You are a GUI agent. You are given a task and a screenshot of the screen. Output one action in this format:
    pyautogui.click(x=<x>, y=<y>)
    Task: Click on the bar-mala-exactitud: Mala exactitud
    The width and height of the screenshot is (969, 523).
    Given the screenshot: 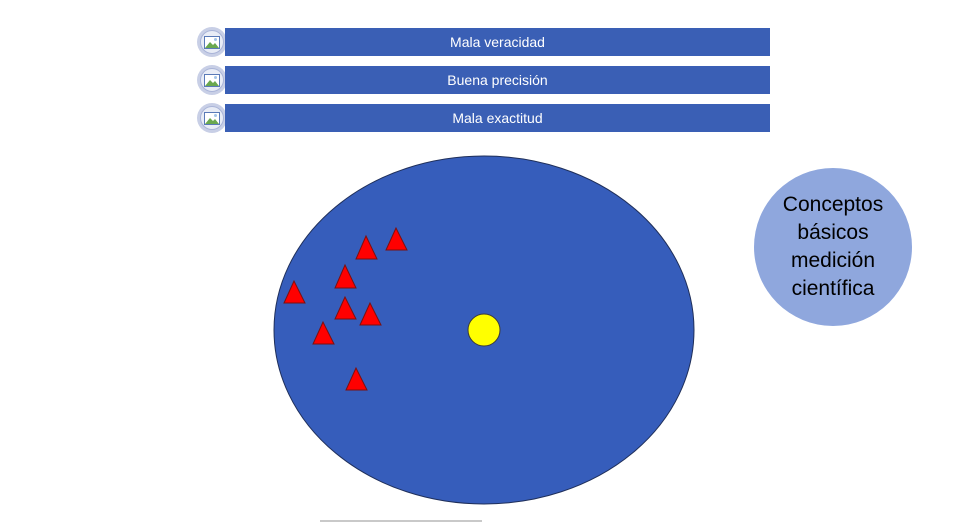 What is the action you would take?
    pyautogui.click(x=497, y=118)
    